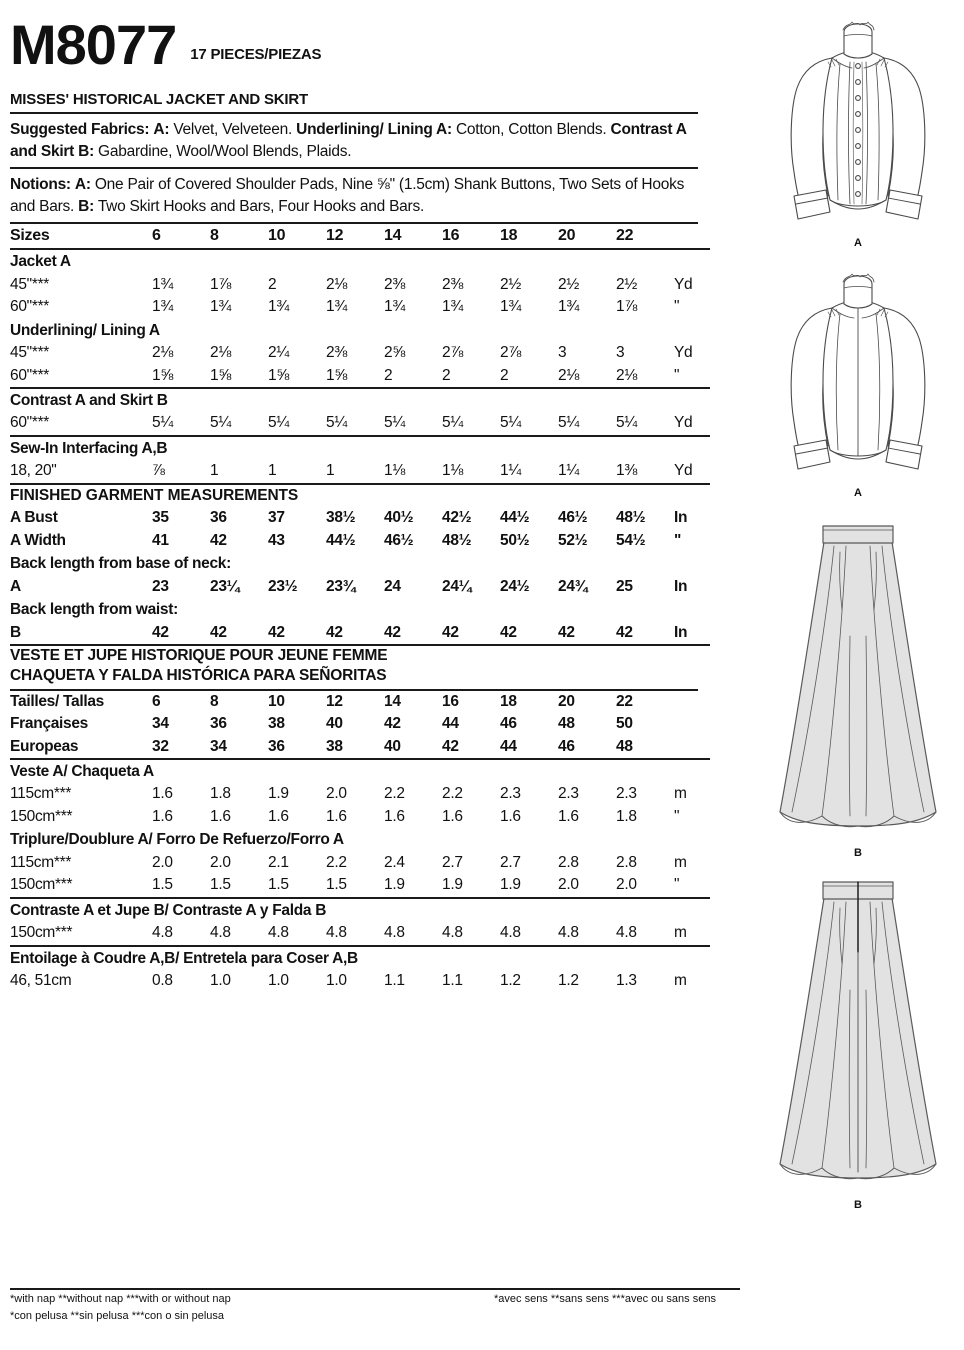  What do you see at coordinates (30, 236) in the screenshot?
I see `sizes-label: Sizes` at bounding box center [30, 236].